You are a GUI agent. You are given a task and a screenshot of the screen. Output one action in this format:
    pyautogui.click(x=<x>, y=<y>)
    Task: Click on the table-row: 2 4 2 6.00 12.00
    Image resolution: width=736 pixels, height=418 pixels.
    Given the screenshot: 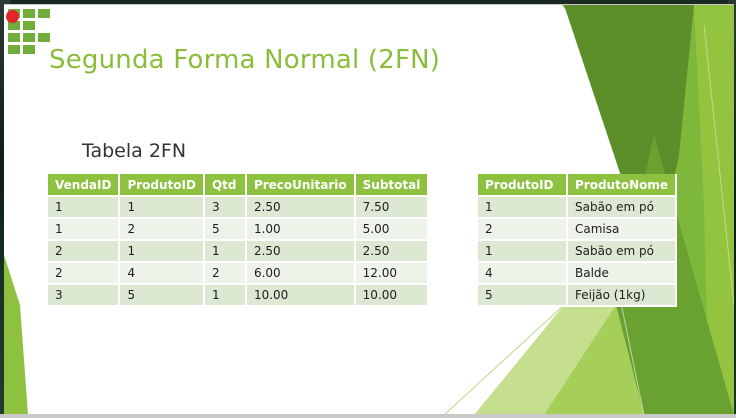 What is the action you would take?
    pyautogui.click(x=239, y=273)
    